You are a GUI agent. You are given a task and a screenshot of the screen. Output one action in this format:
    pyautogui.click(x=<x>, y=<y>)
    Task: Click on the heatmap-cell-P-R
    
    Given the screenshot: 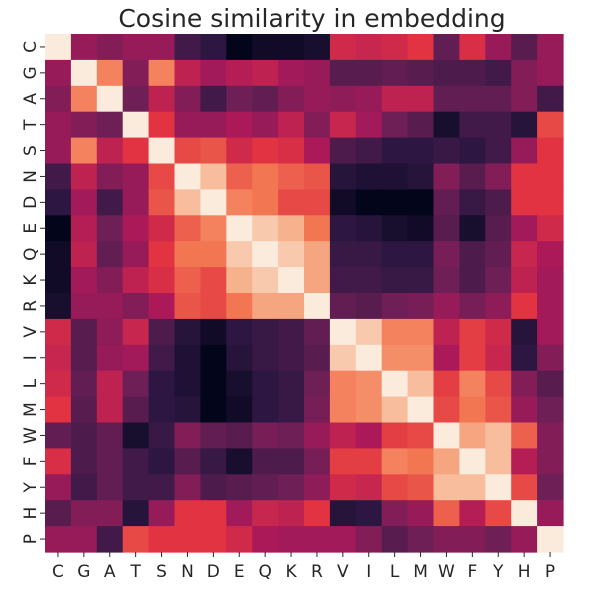 What is the action you would take?
    pyautogui.click(x=317, y=539)
    